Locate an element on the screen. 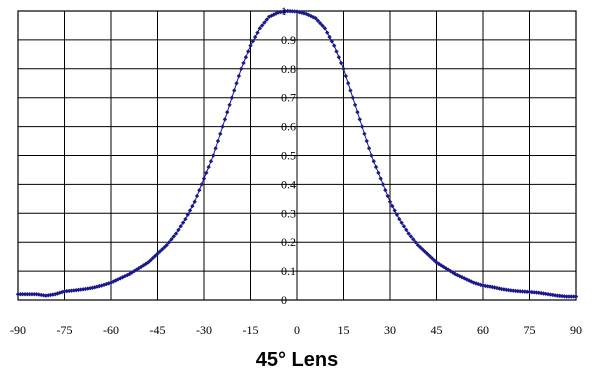 The image size is (593, 383). x-tick-label: -90 is located at coordinates (18, 330).